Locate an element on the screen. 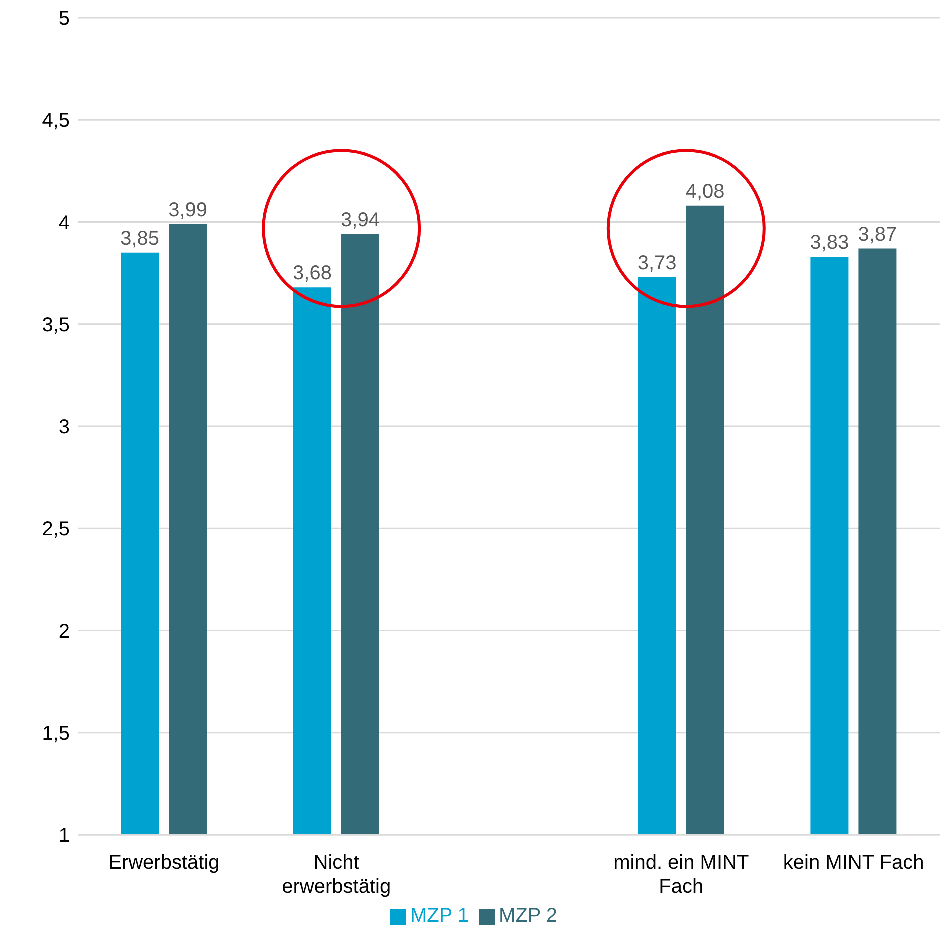 This screenshot has width=940, height=943. data-label: 3,85 is located at coordinates (140, 239).